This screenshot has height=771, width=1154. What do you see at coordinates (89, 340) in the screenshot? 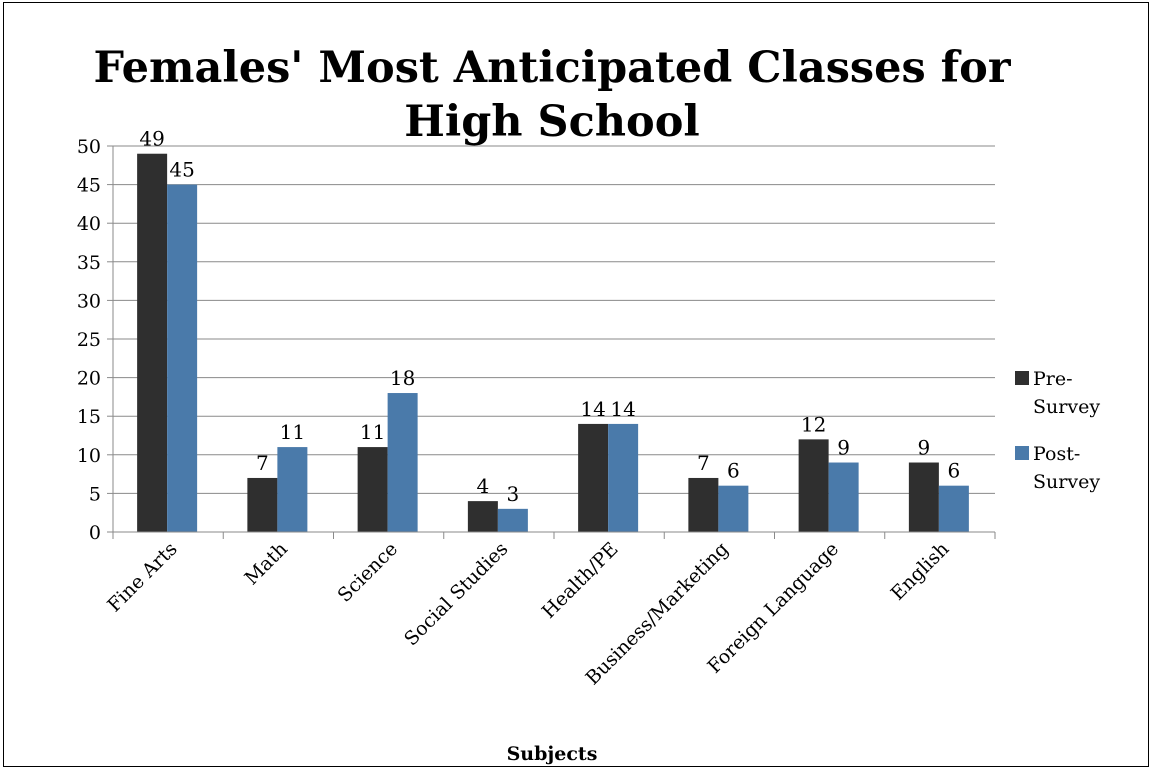
I see `y-tick-label: 25` at bounding box center [89, 340].